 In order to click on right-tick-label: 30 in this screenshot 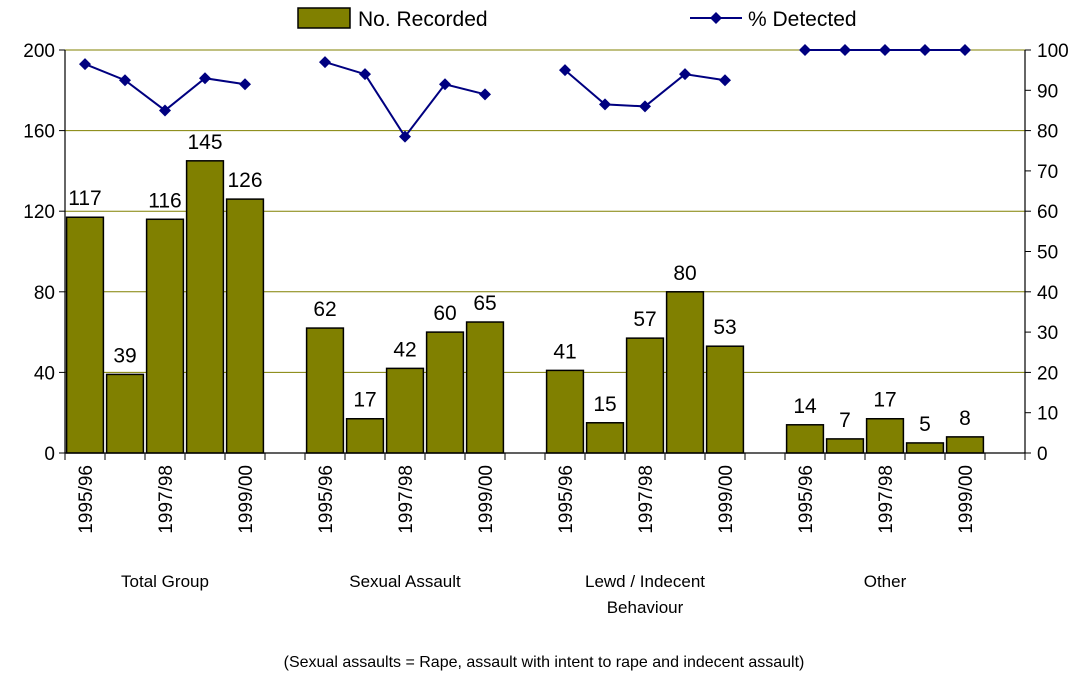, I will do `click(1047, 333)`.